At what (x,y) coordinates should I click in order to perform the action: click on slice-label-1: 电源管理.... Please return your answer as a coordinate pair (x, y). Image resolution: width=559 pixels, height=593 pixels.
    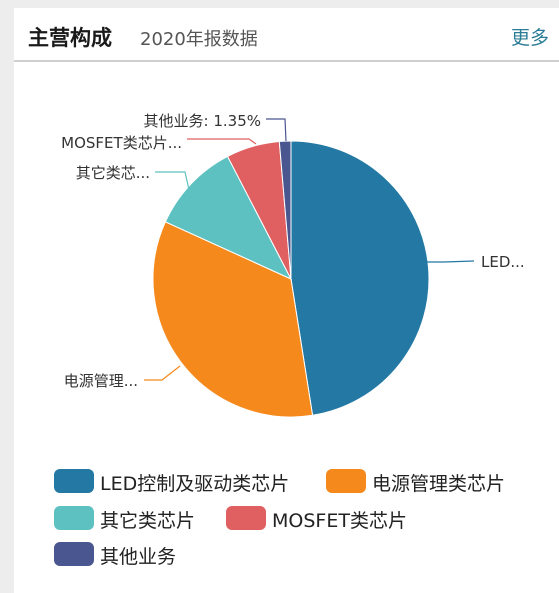
    Looking at the image, I should click on (101, 381).